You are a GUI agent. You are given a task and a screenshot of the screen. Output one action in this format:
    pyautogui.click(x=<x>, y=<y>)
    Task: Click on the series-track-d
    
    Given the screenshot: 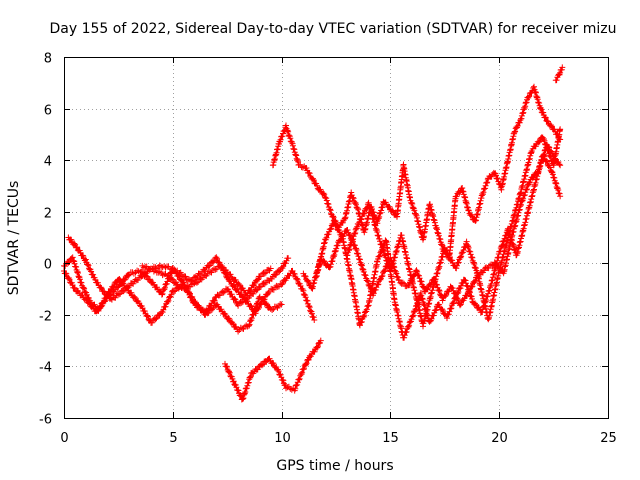 What is the action you would take?
    pyautogui.click(x=206, y=280)
    